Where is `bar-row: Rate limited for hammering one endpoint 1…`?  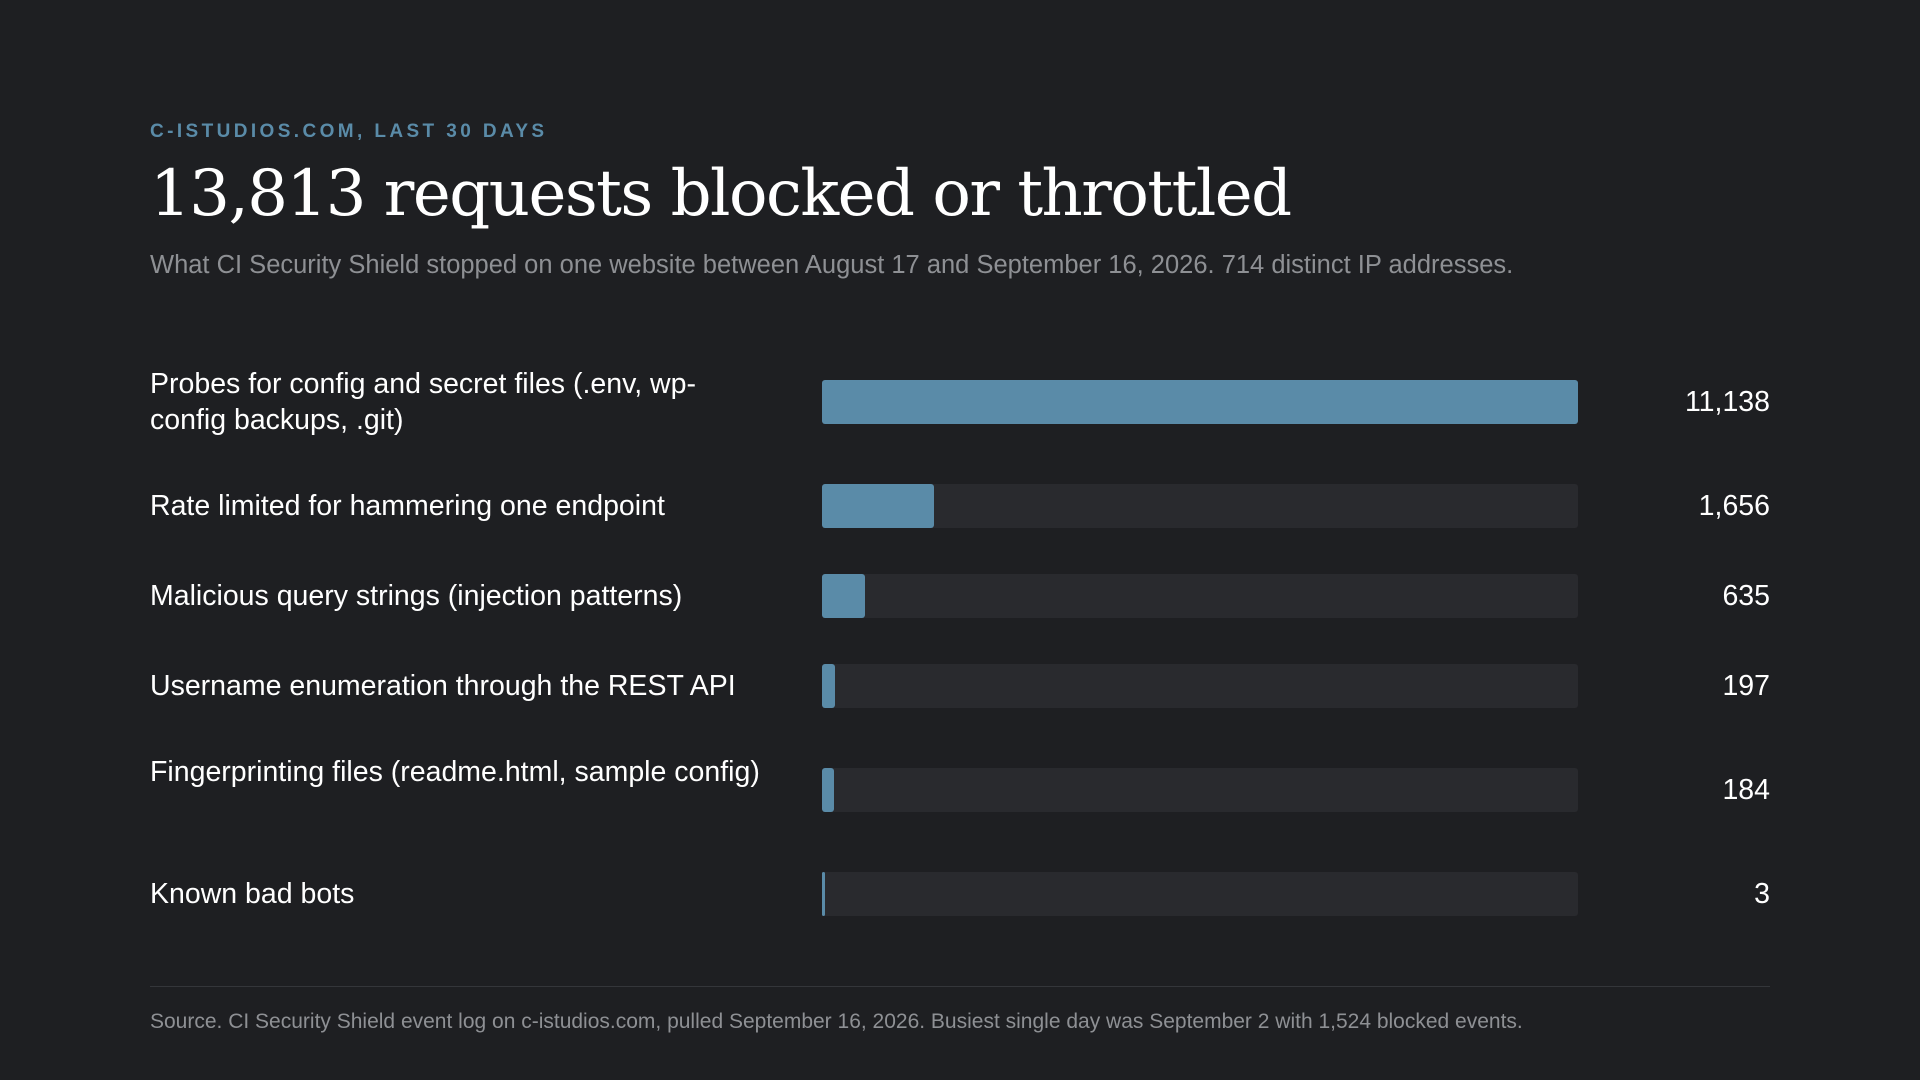
bar-row: Rate limited for hammering one endpoint 1… is located at coordinates (960, 506).